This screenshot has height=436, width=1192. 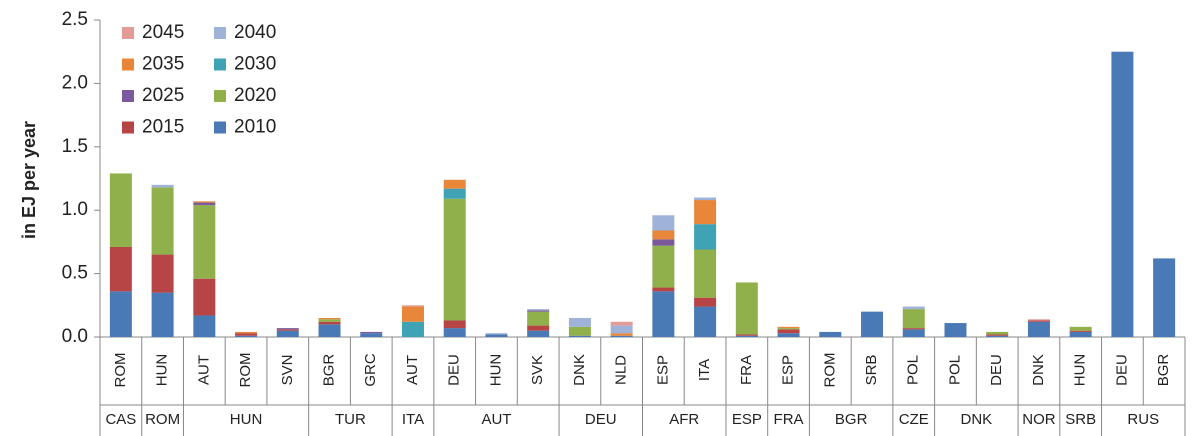 What do you see at coordinates (746, 370) in the screenshot?
I see `x-tick-label: FRA` at bounding box center [746, 370].